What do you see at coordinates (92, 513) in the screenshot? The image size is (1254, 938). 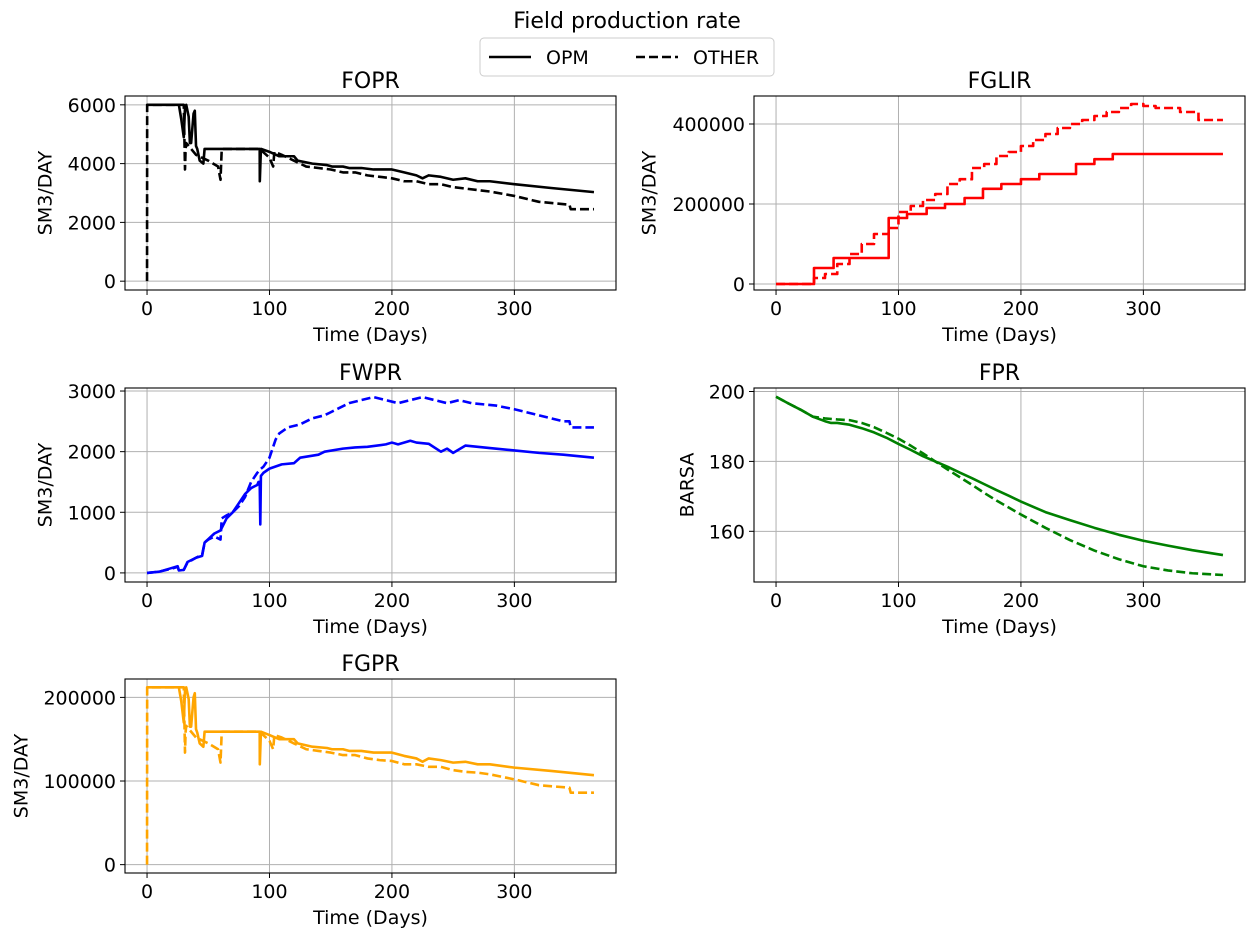 I see `y-tick-label: 1000` at bounding box center [92, 513].